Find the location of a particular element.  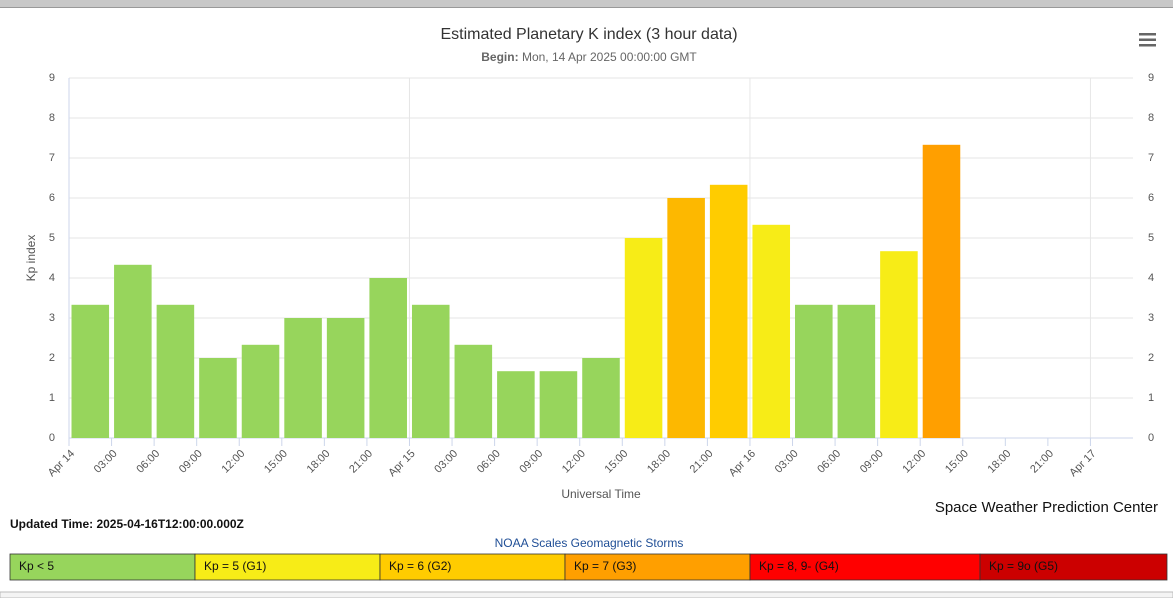

bottom-frame is located at coordinates (586, 594).